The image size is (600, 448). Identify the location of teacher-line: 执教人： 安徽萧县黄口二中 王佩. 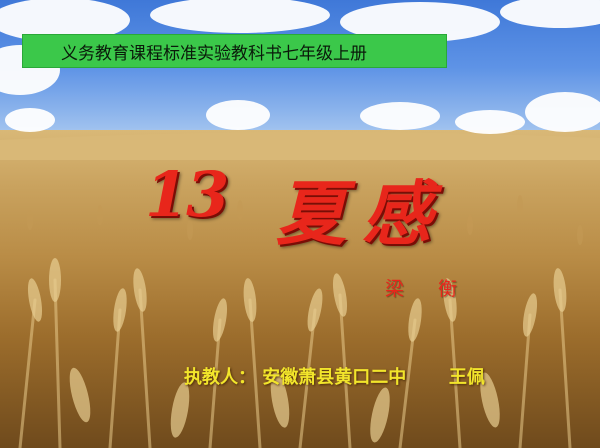
(334, 376).